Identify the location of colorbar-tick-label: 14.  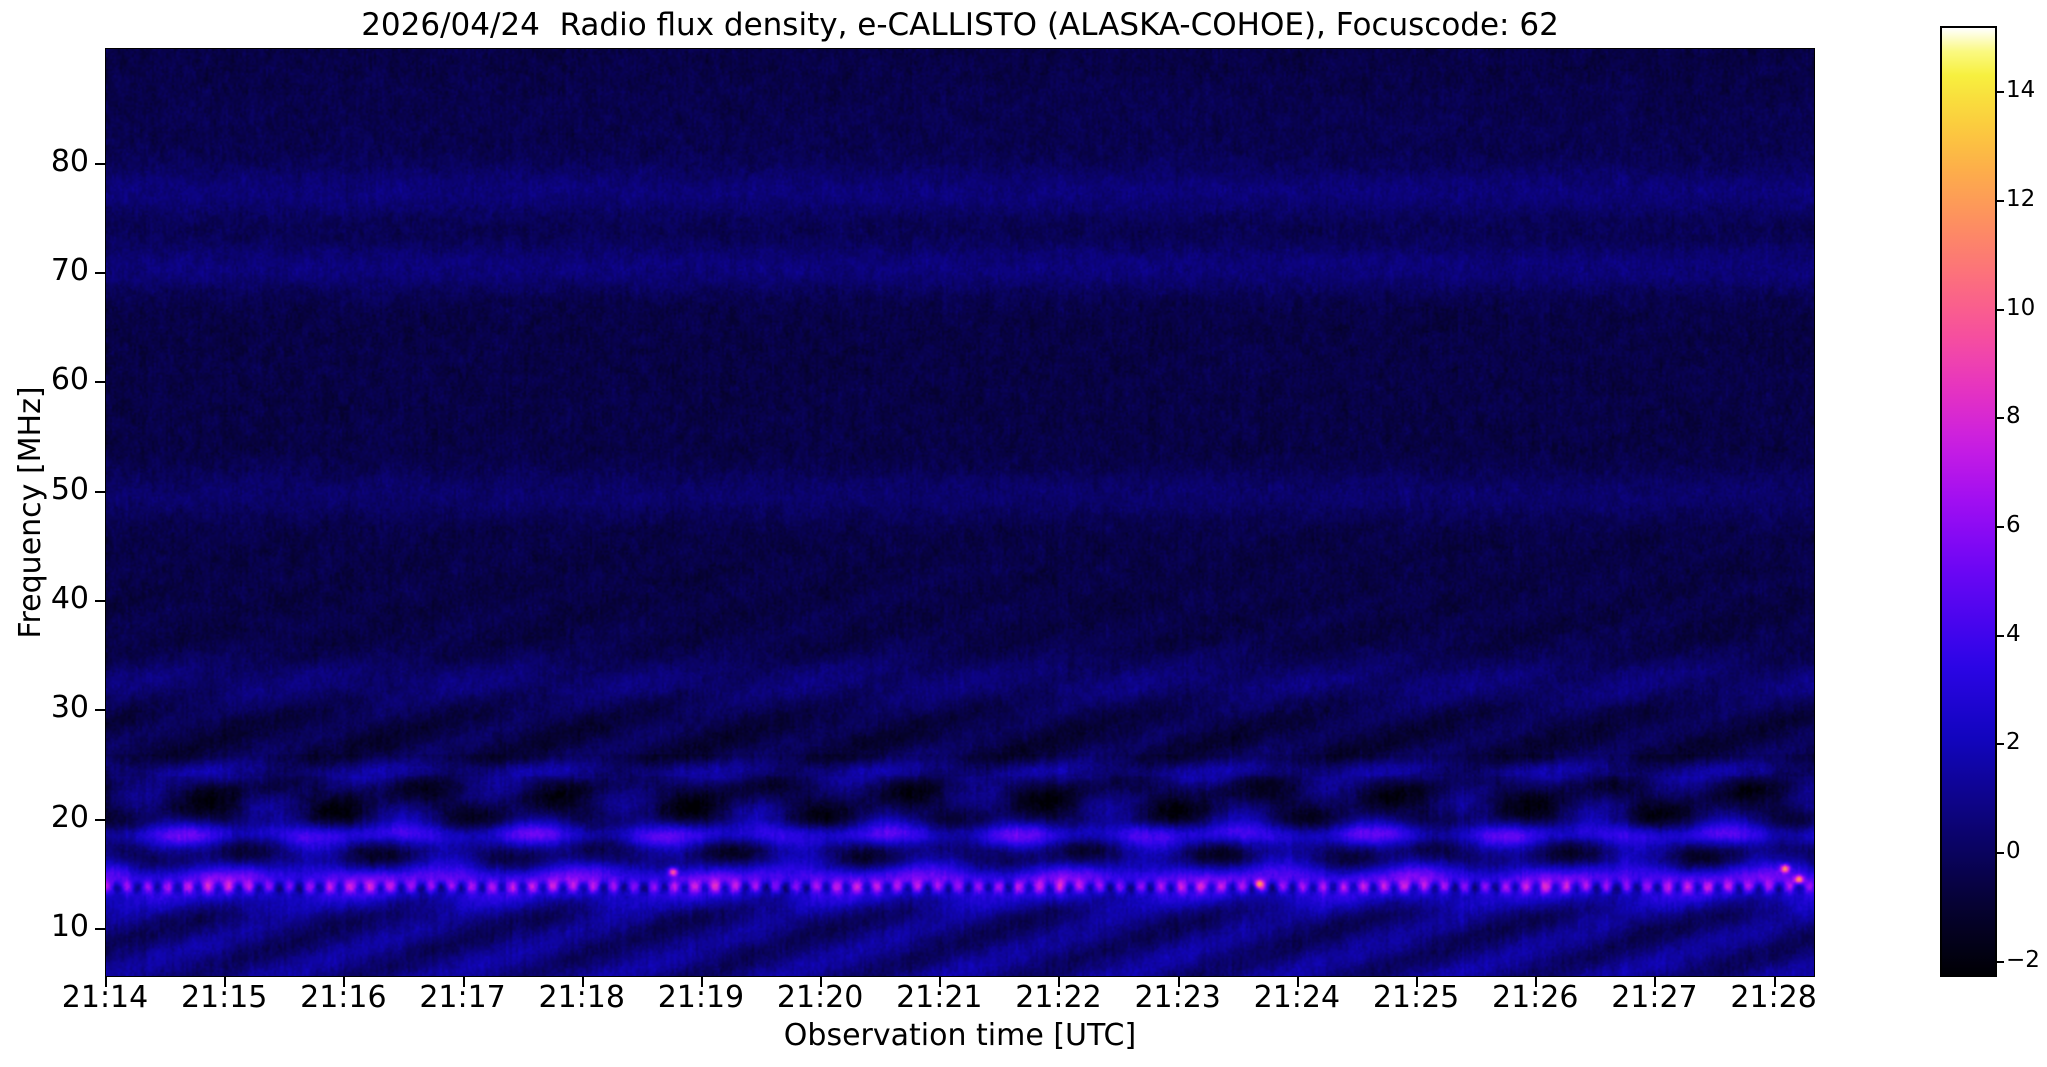
(2021, 90).